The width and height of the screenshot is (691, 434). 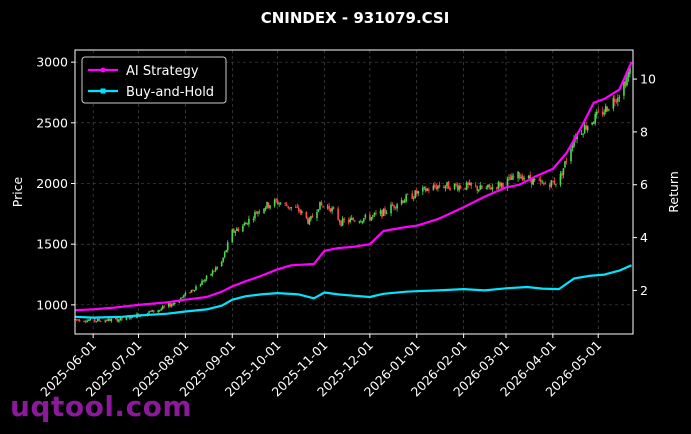 What do you see at coordinates (648, 79) in the screenshot?
I see `y-tick-label-right: 10` at bounding box center [648, 79].